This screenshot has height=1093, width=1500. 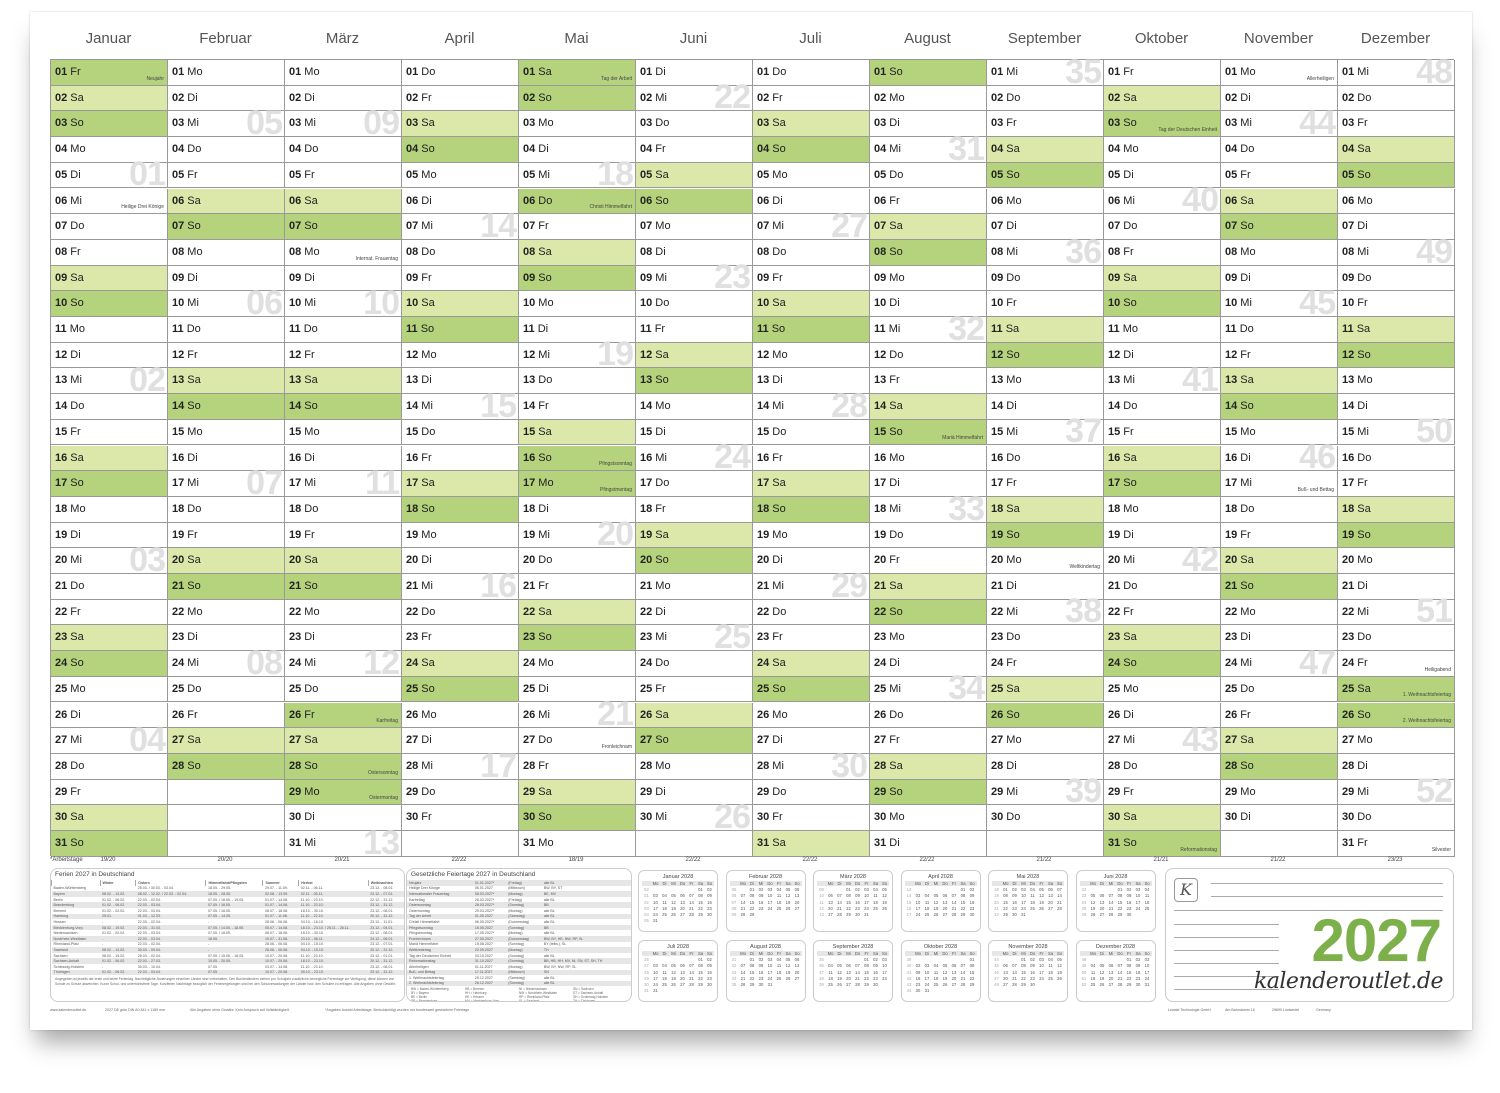 What do you see at coordinates (1006, 380) in the screenshot?
I see `day-label: 13 Mo` at bounding box center [1006, 380].